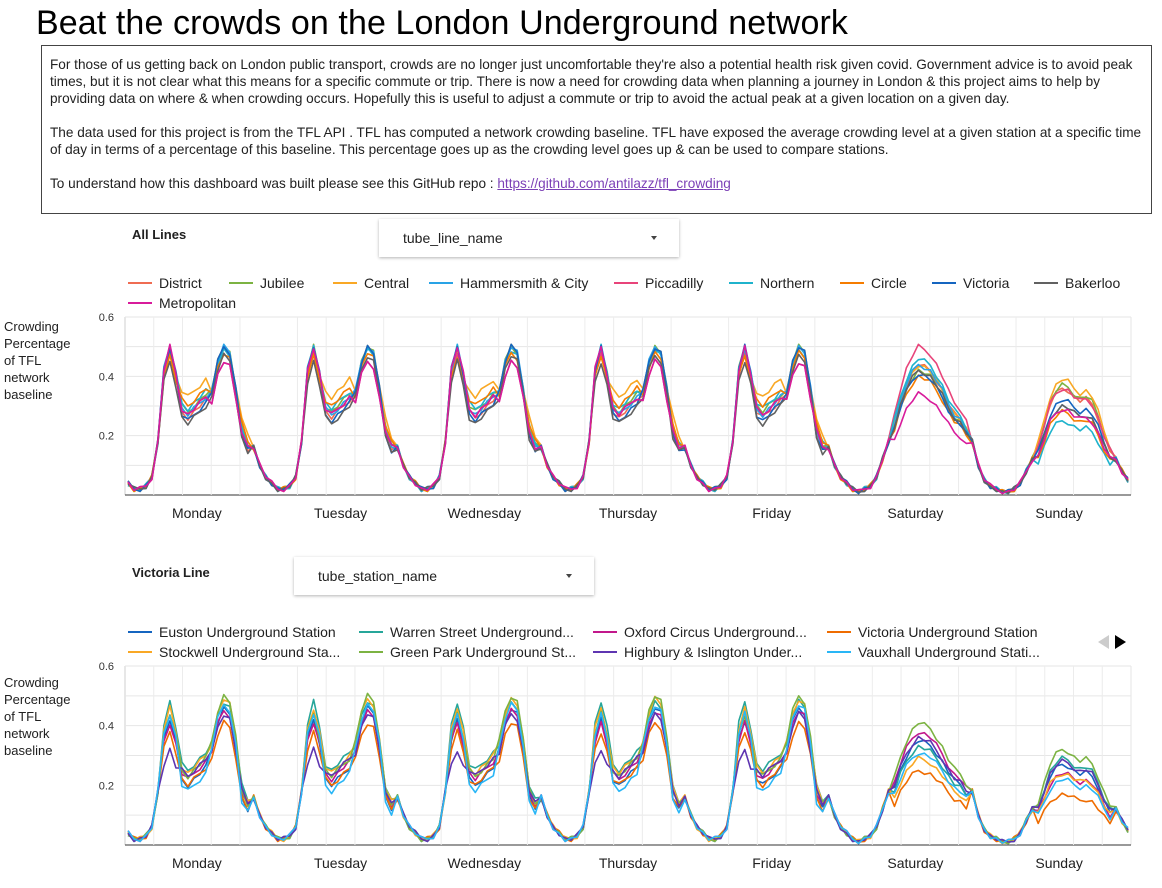 The image size is (1162, 888). Describe the element at coordinates (674, 283) in the screenshot. I see `legend-label: Piccadilly` at that location.